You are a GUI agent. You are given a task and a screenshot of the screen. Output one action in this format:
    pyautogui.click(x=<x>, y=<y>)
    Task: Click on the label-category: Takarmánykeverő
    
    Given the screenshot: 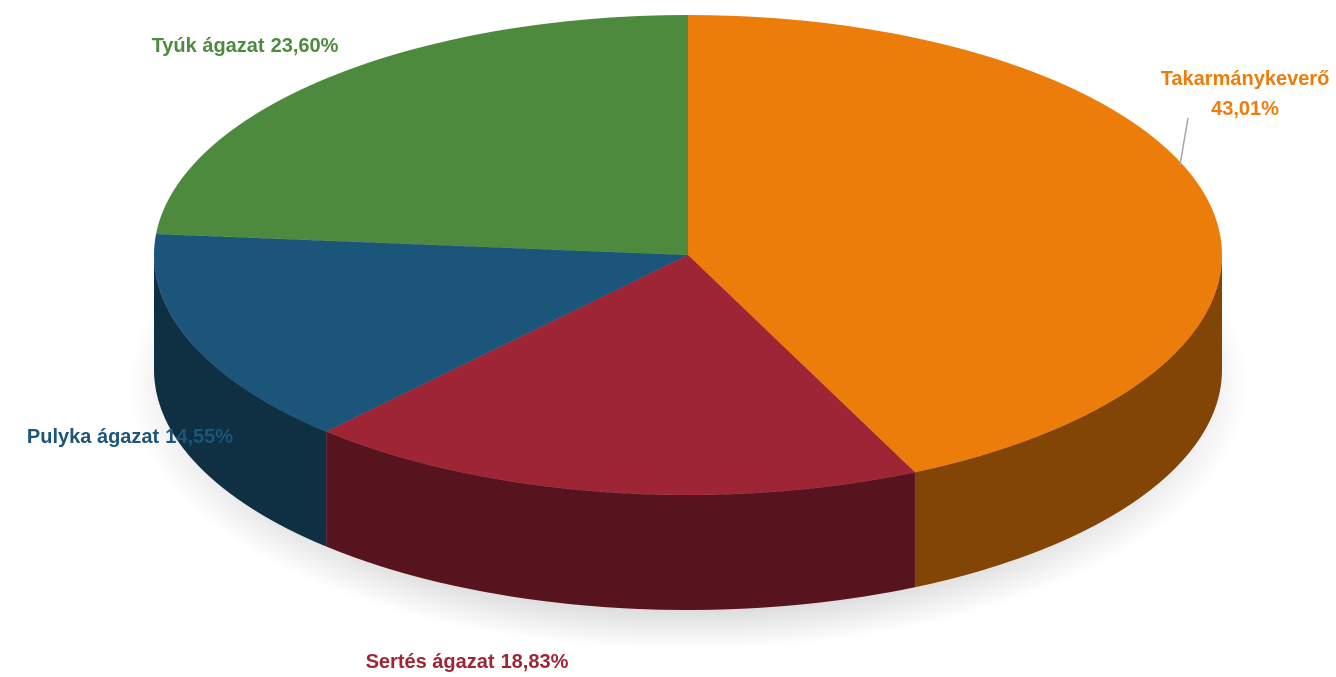 What is the action you would take?
    pyautogui.click(x=1245, y=79)
    